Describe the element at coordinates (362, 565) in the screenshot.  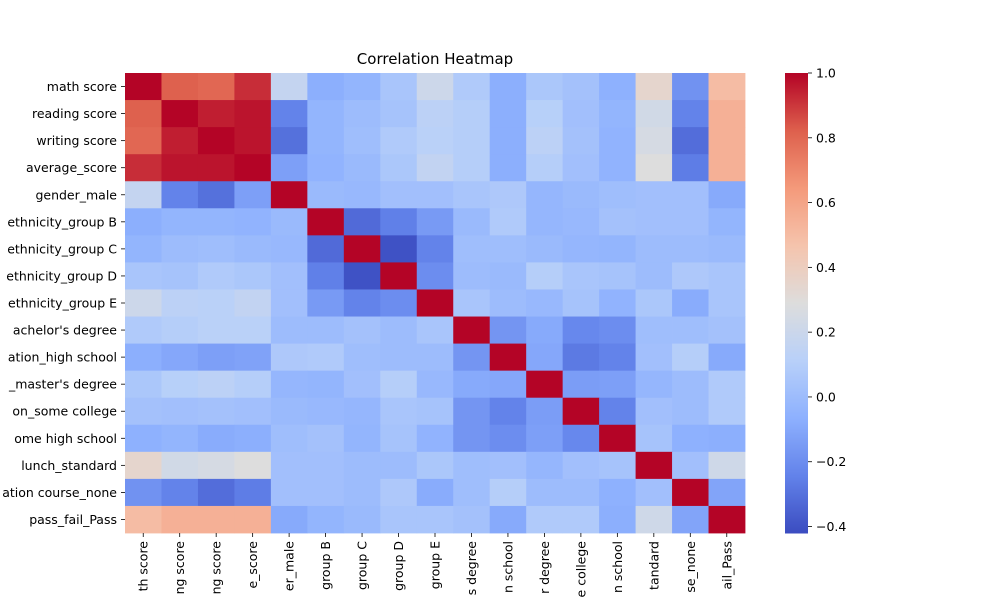
I see `column-label: group C` at that location.